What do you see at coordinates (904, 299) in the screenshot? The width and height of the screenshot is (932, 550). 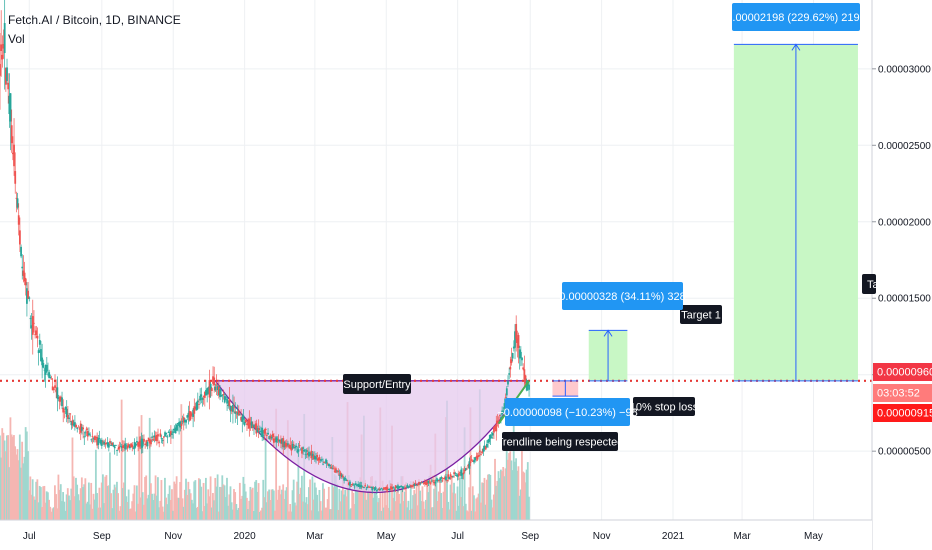 I see `y-tick-label: 0.00001500` at bounding box center [904, 299].